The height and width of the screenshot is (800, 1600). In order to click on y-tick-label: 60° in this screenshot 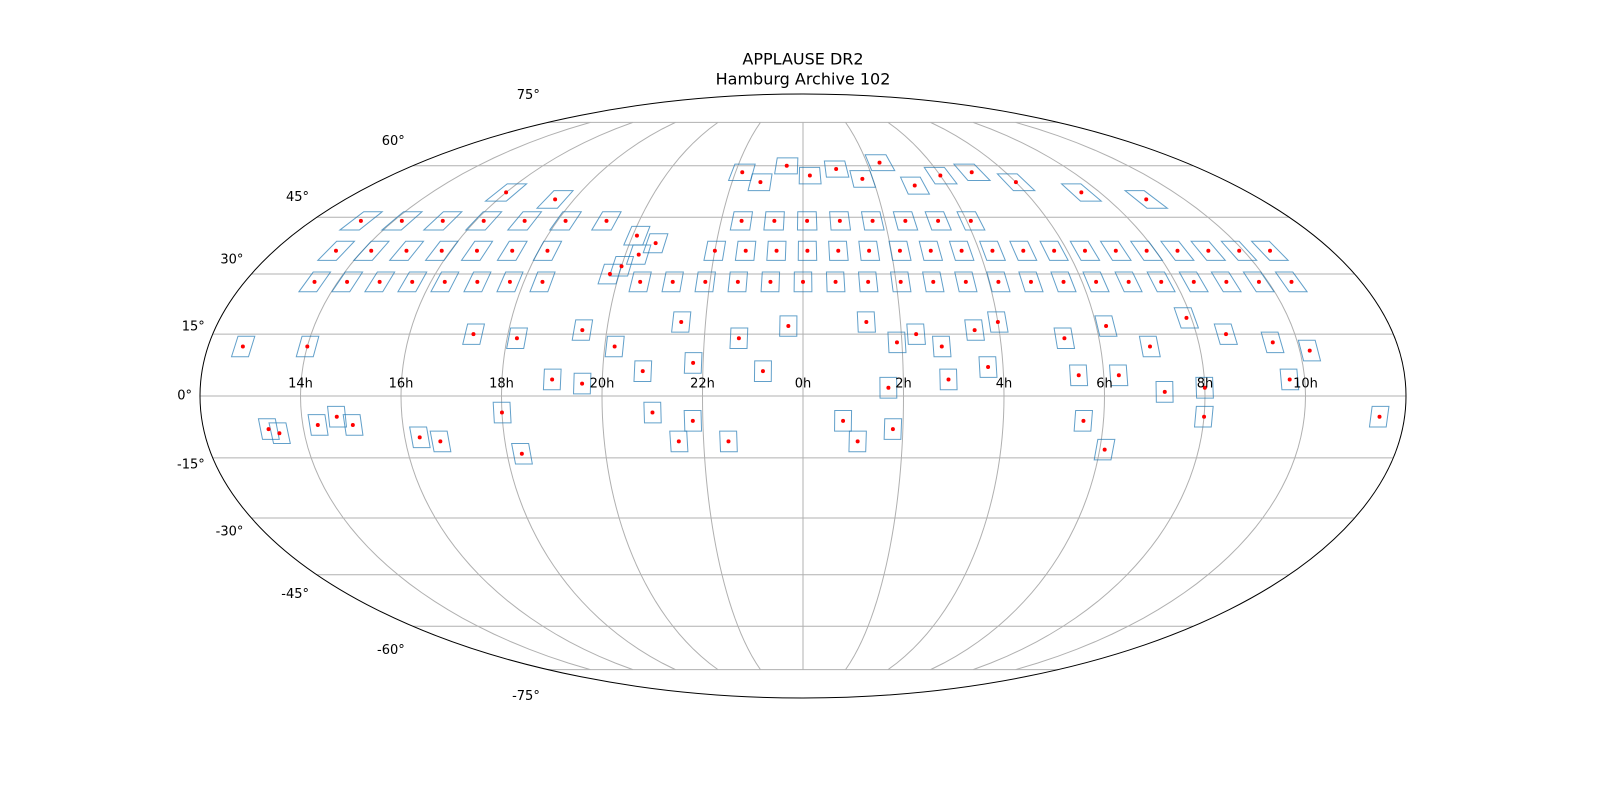, I will do `click(393, 141)`.